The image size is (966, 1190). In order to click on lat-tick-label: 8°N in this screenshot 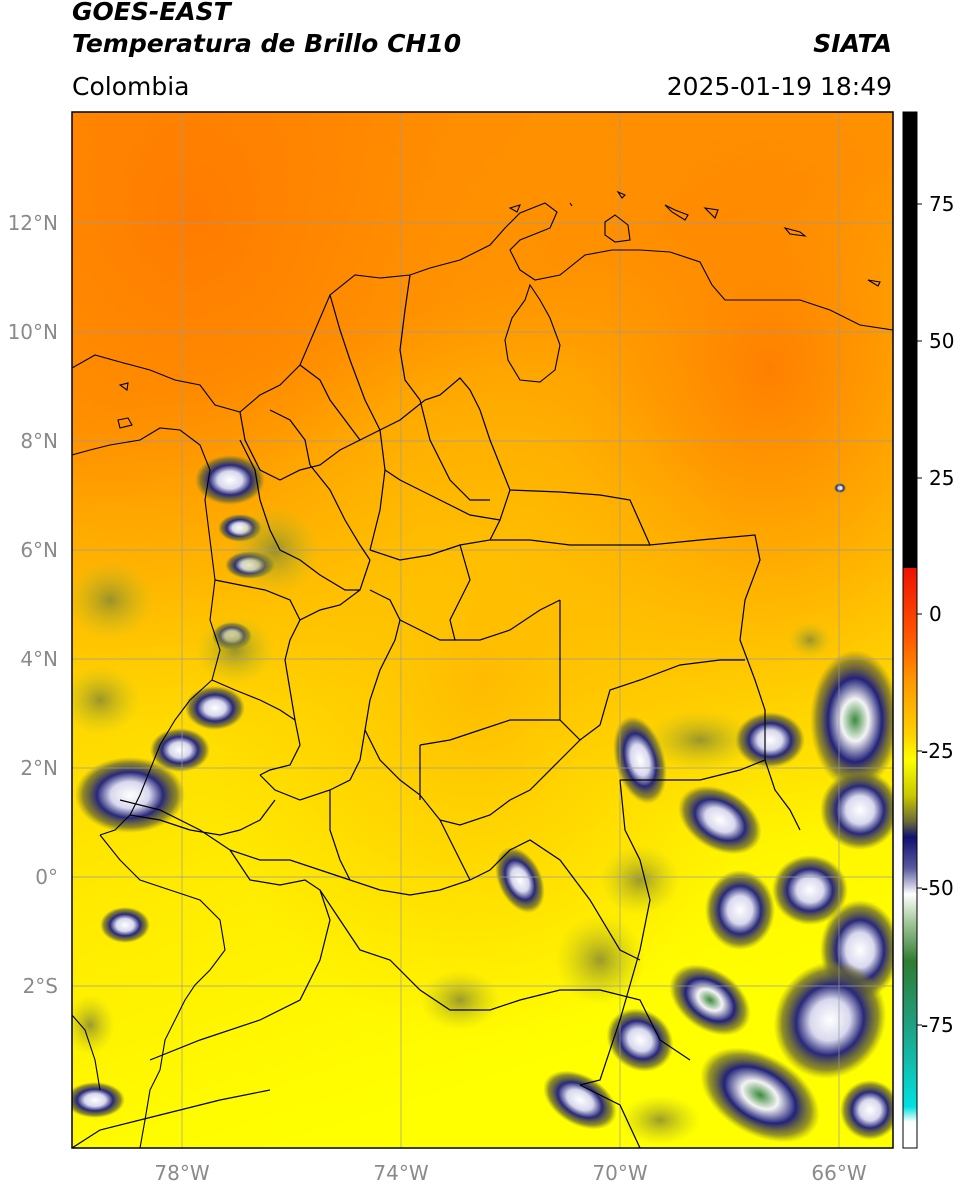, I will do `click(39, 441)`.